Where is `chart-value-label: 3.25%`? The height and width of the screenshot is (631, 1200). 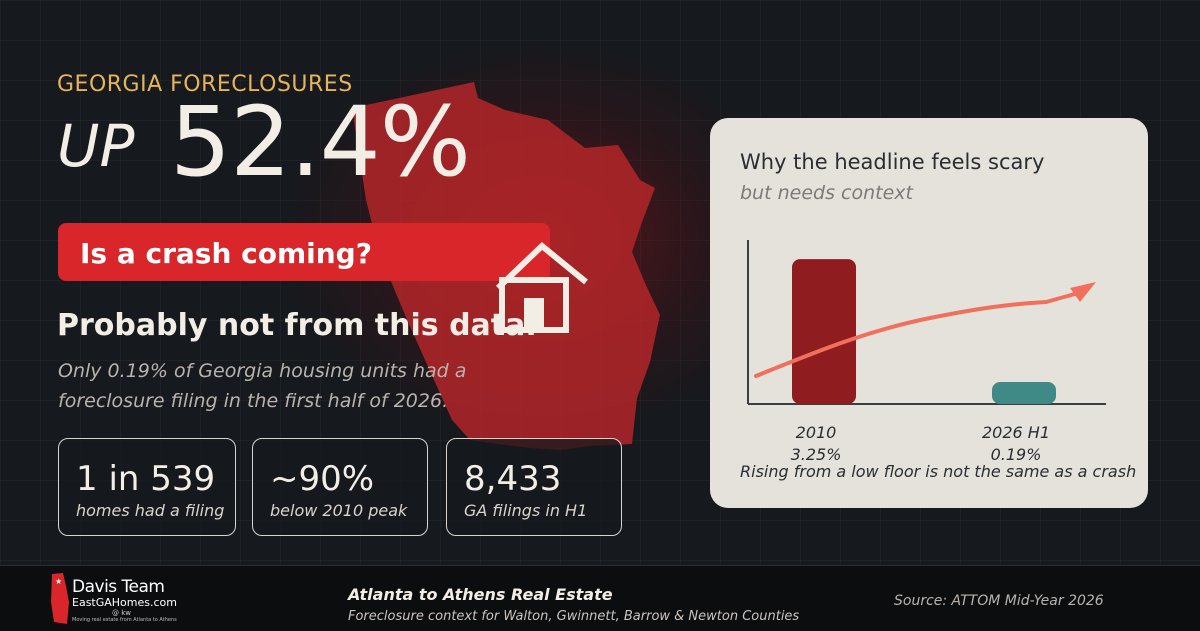
chart-value-label: 3.25% is located at coordinates (816, 454).